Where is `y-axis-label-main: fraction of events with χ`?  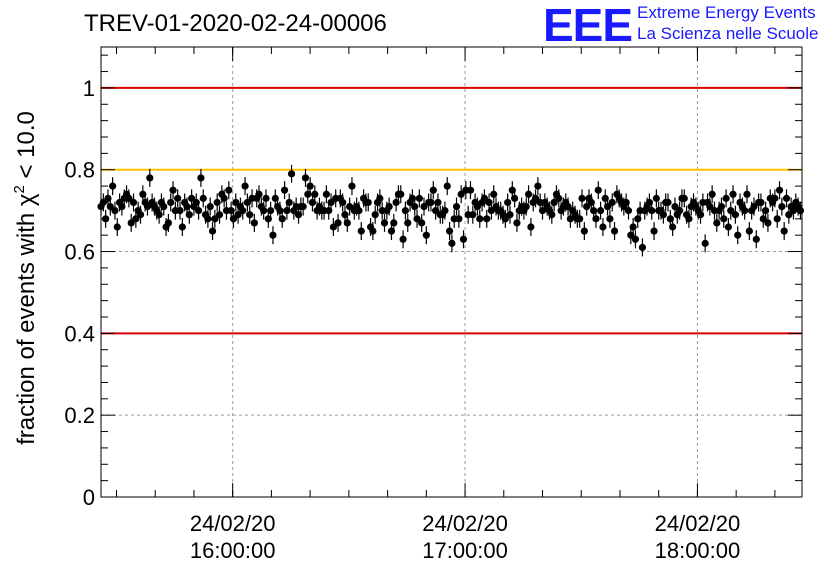
y-axis-label-main: fraction of events with χ is located at coordinates (26, 319).